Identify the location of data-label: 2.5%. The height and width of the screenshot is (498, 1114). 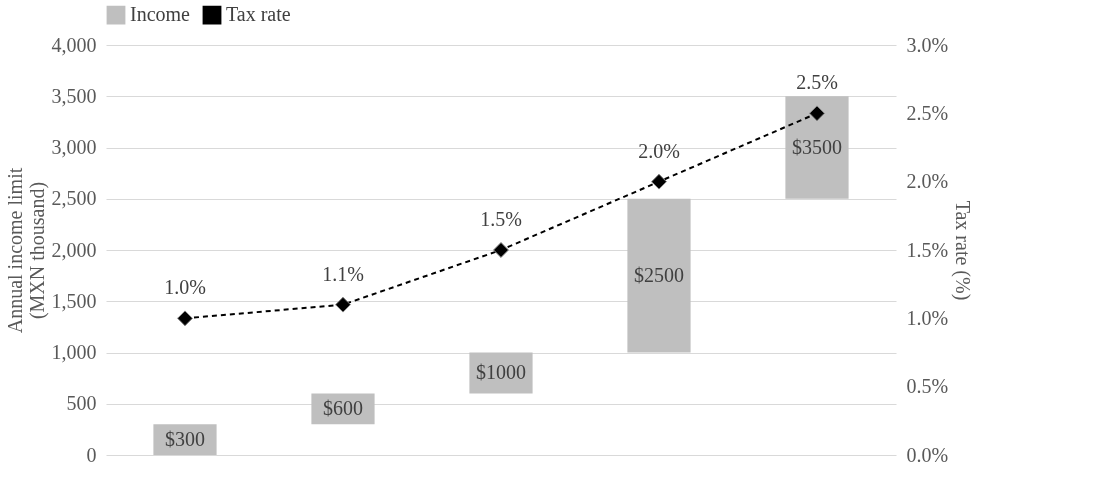
(817, 82).